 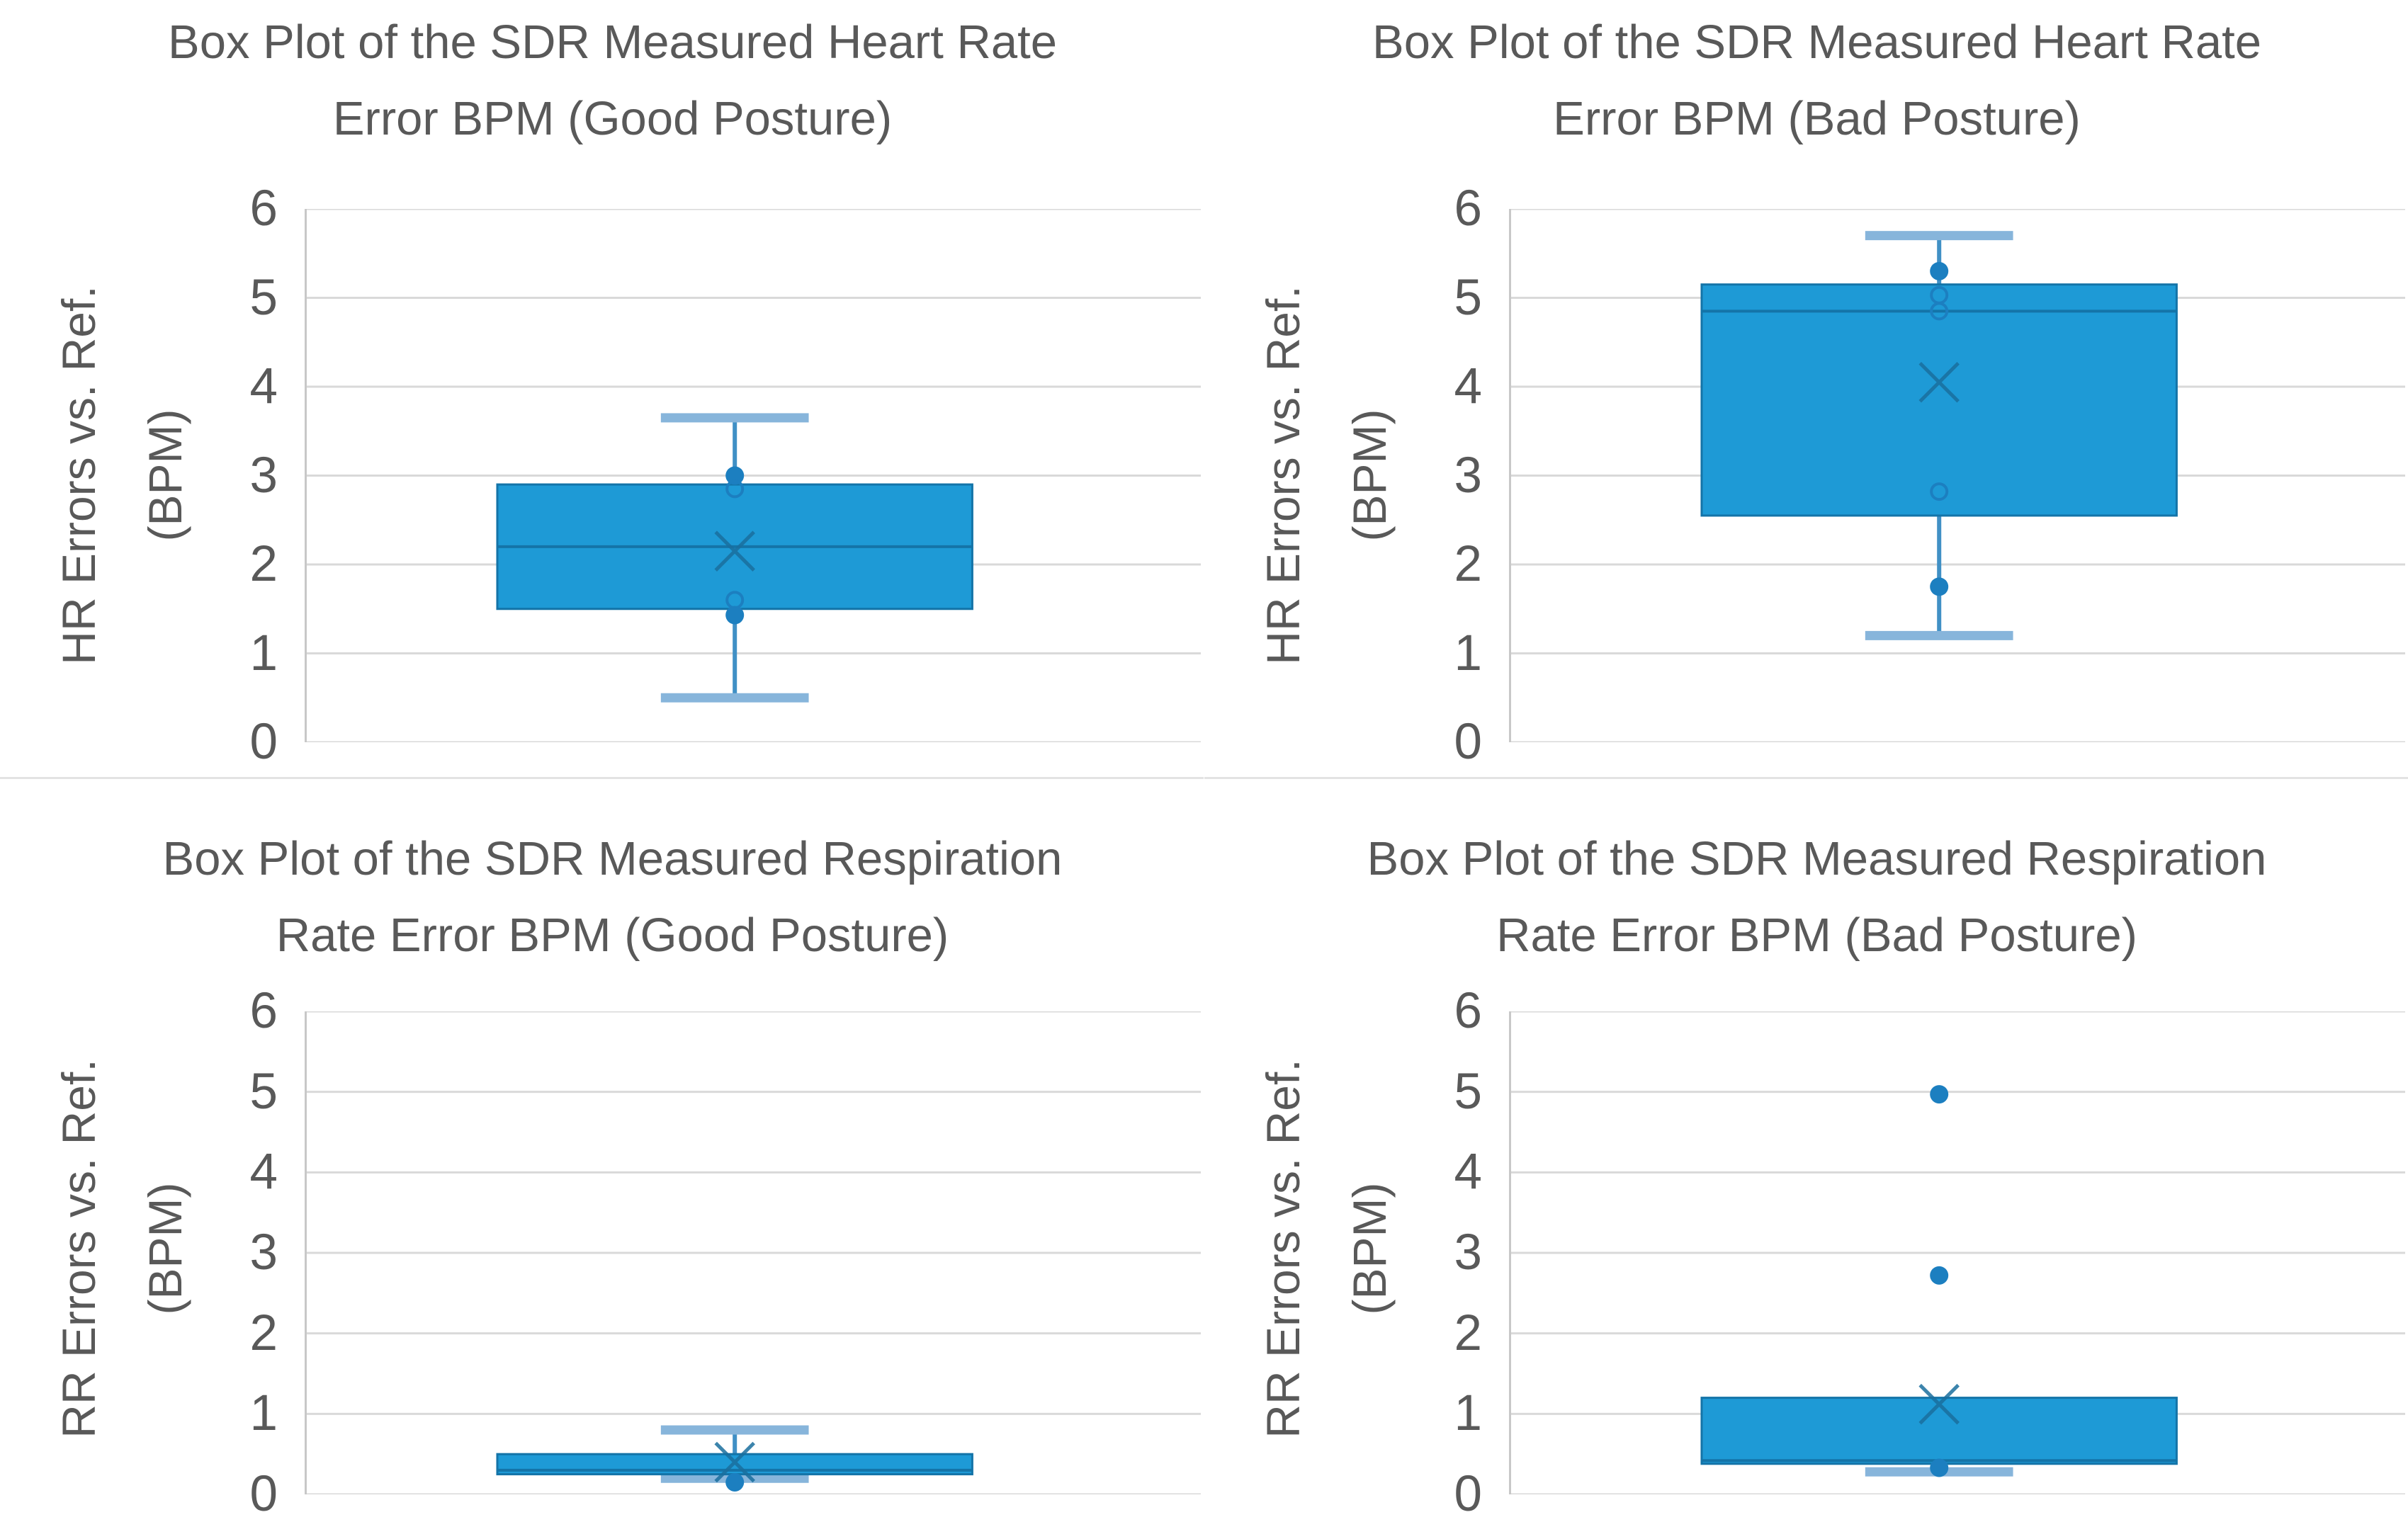 What do you see at coordinates (612, 119) in the screenshot?
I see `chart-title-line2: Error BPM (Good Posture)` at bounding box center [612, 119].